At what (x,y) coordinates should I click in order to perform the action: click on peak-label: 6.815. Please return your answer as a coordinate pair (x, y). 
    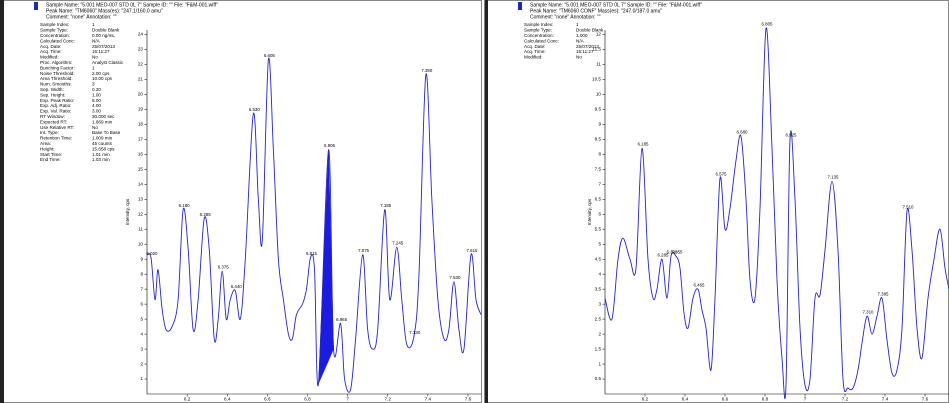
    Looking at the image, I should click on (312, 253).